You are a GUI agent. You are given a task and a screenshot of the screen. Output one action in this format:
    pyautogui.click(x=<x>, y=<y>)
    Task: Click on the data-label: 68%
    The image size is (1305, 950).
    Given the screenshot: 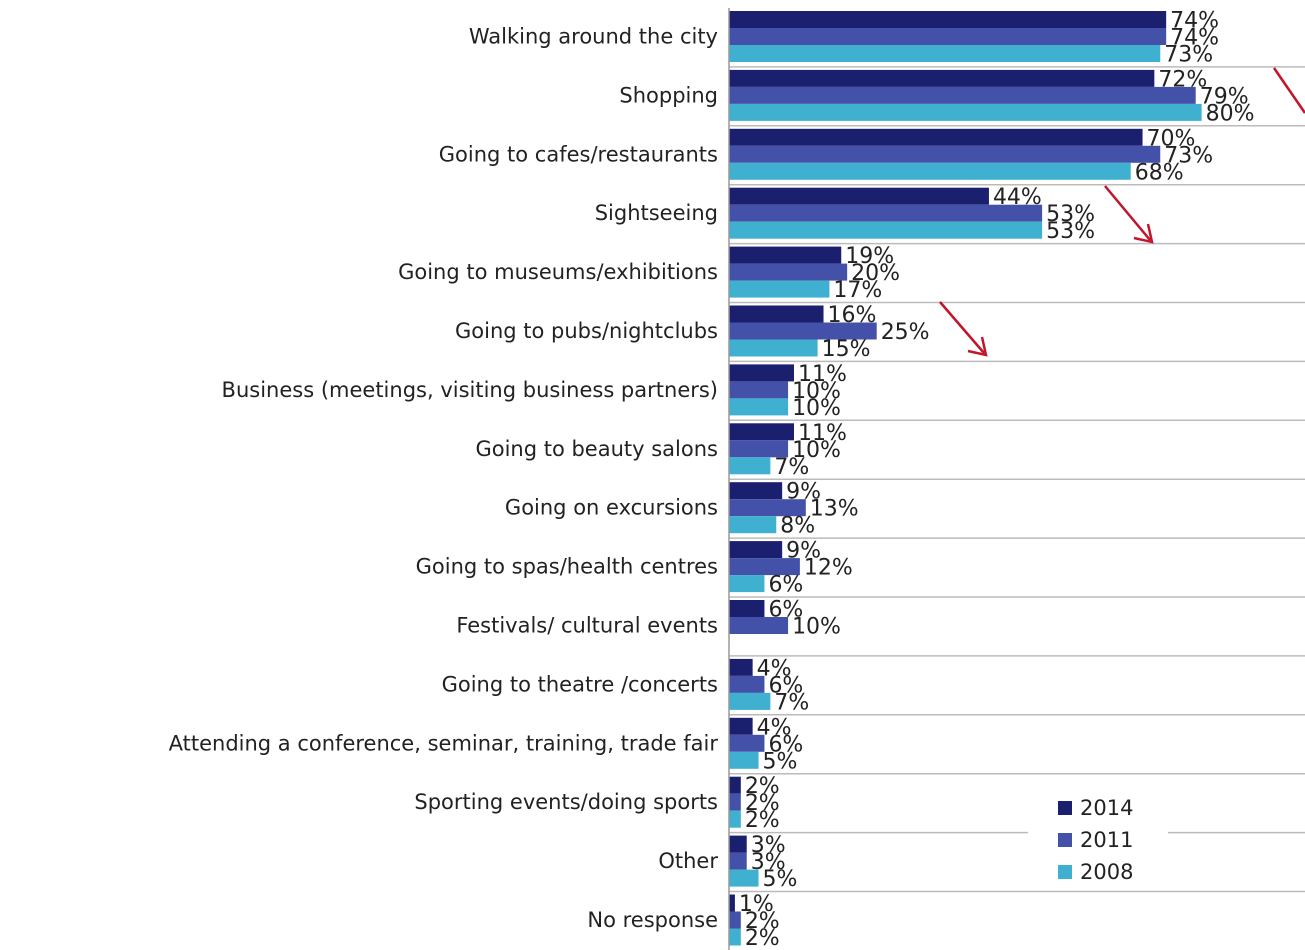 What is the action you would take?
    pyautogui.click(x=1159, y=172)
    